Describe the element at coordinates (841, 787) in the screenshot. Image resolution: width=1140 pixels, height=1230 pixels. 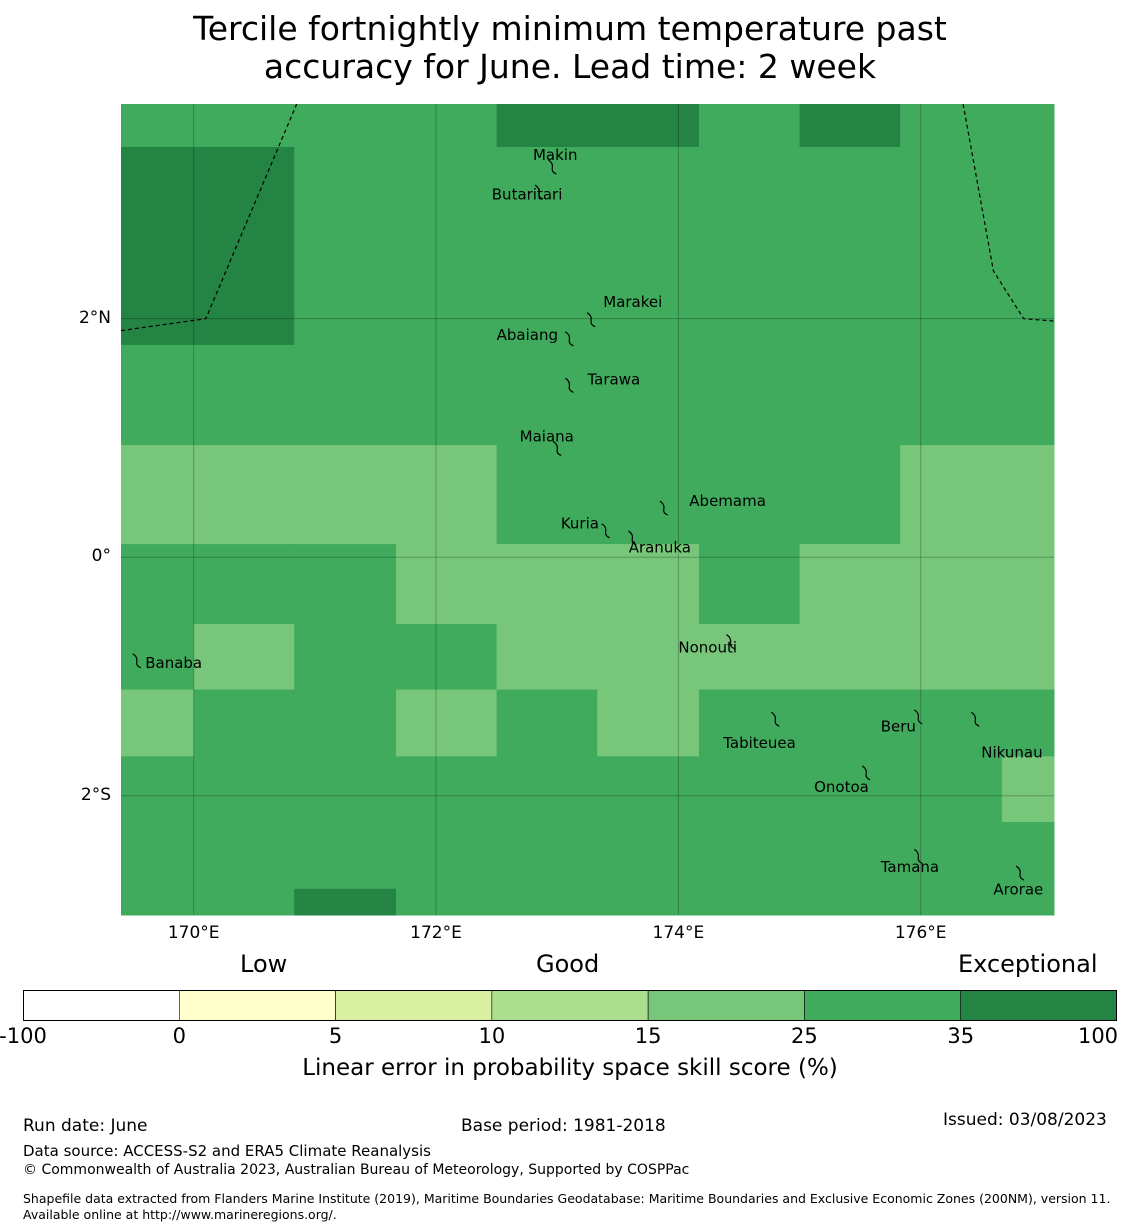
I see `island-label: Onotoa` at that location.